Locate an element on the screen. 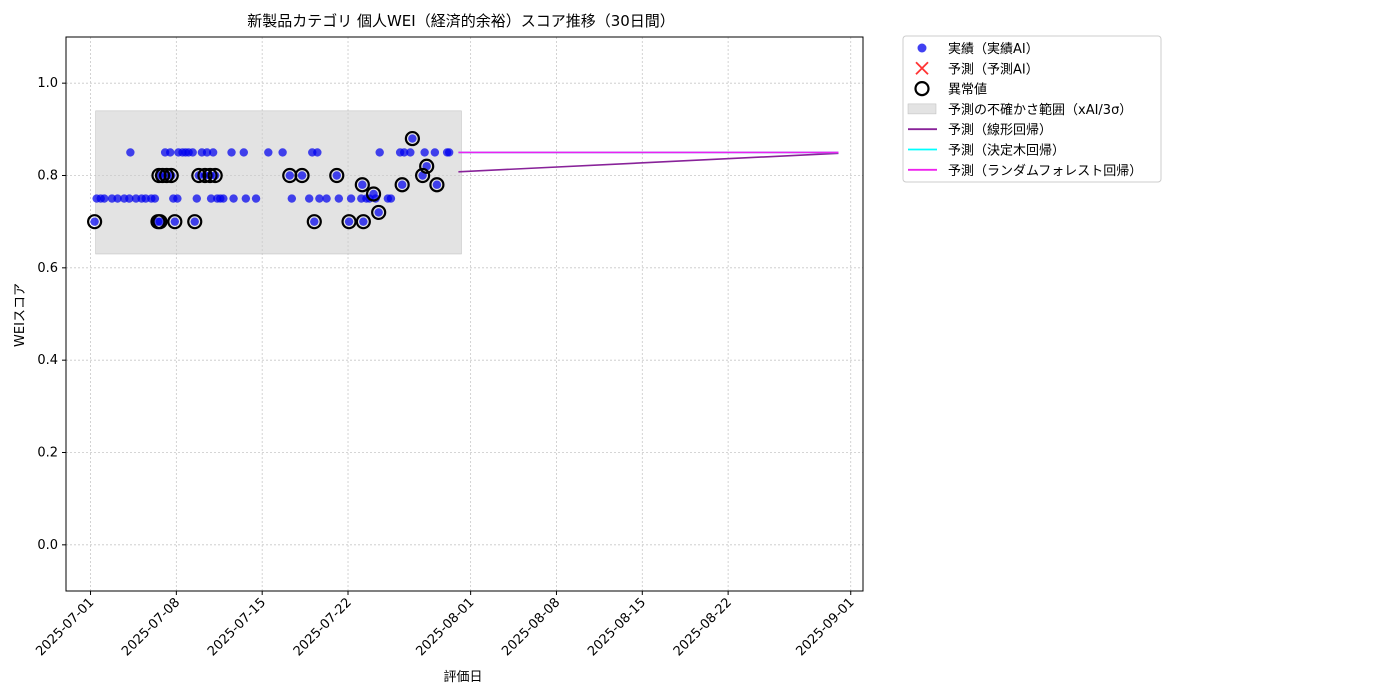 The image size is (1400, 700). legend-label: 予測（予測AI） is located at coordinates (993, 69).